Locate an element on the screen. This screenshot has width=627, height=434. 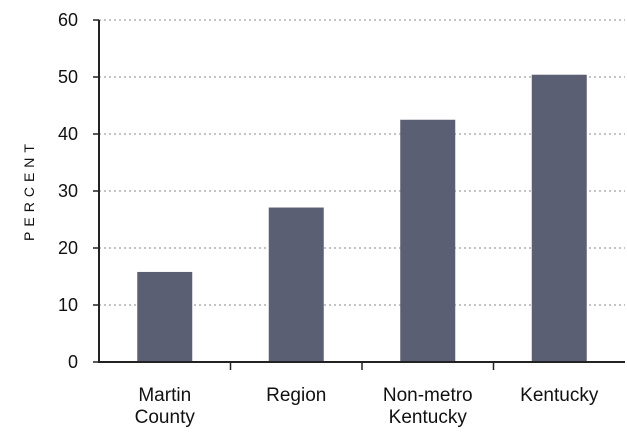
x-tick-label-non-metro-kentucky: Non-metro Kentucky is located at coordinates (428, 406).